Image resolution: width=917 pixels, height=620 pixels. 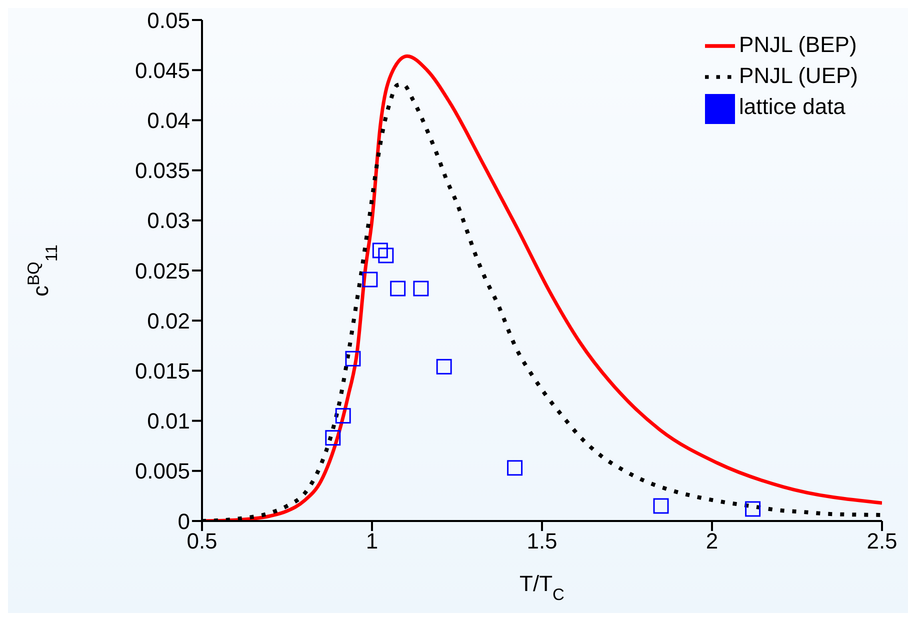 What do you see at coordinates (168, 321) in the screenshot?
I see `y-tick-label: 0.02` at bounding box center [168, 321].